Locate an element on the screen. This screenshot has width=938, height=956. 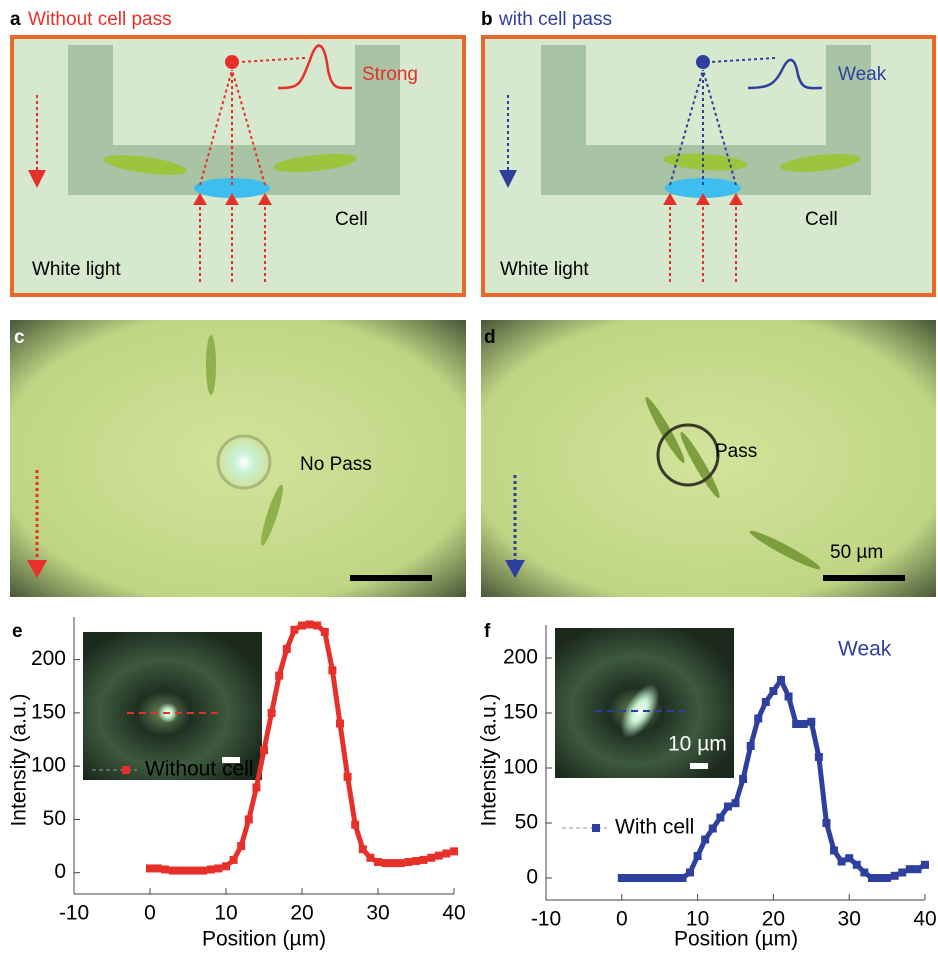
label: No Pass is located at coordinates (336, 464).